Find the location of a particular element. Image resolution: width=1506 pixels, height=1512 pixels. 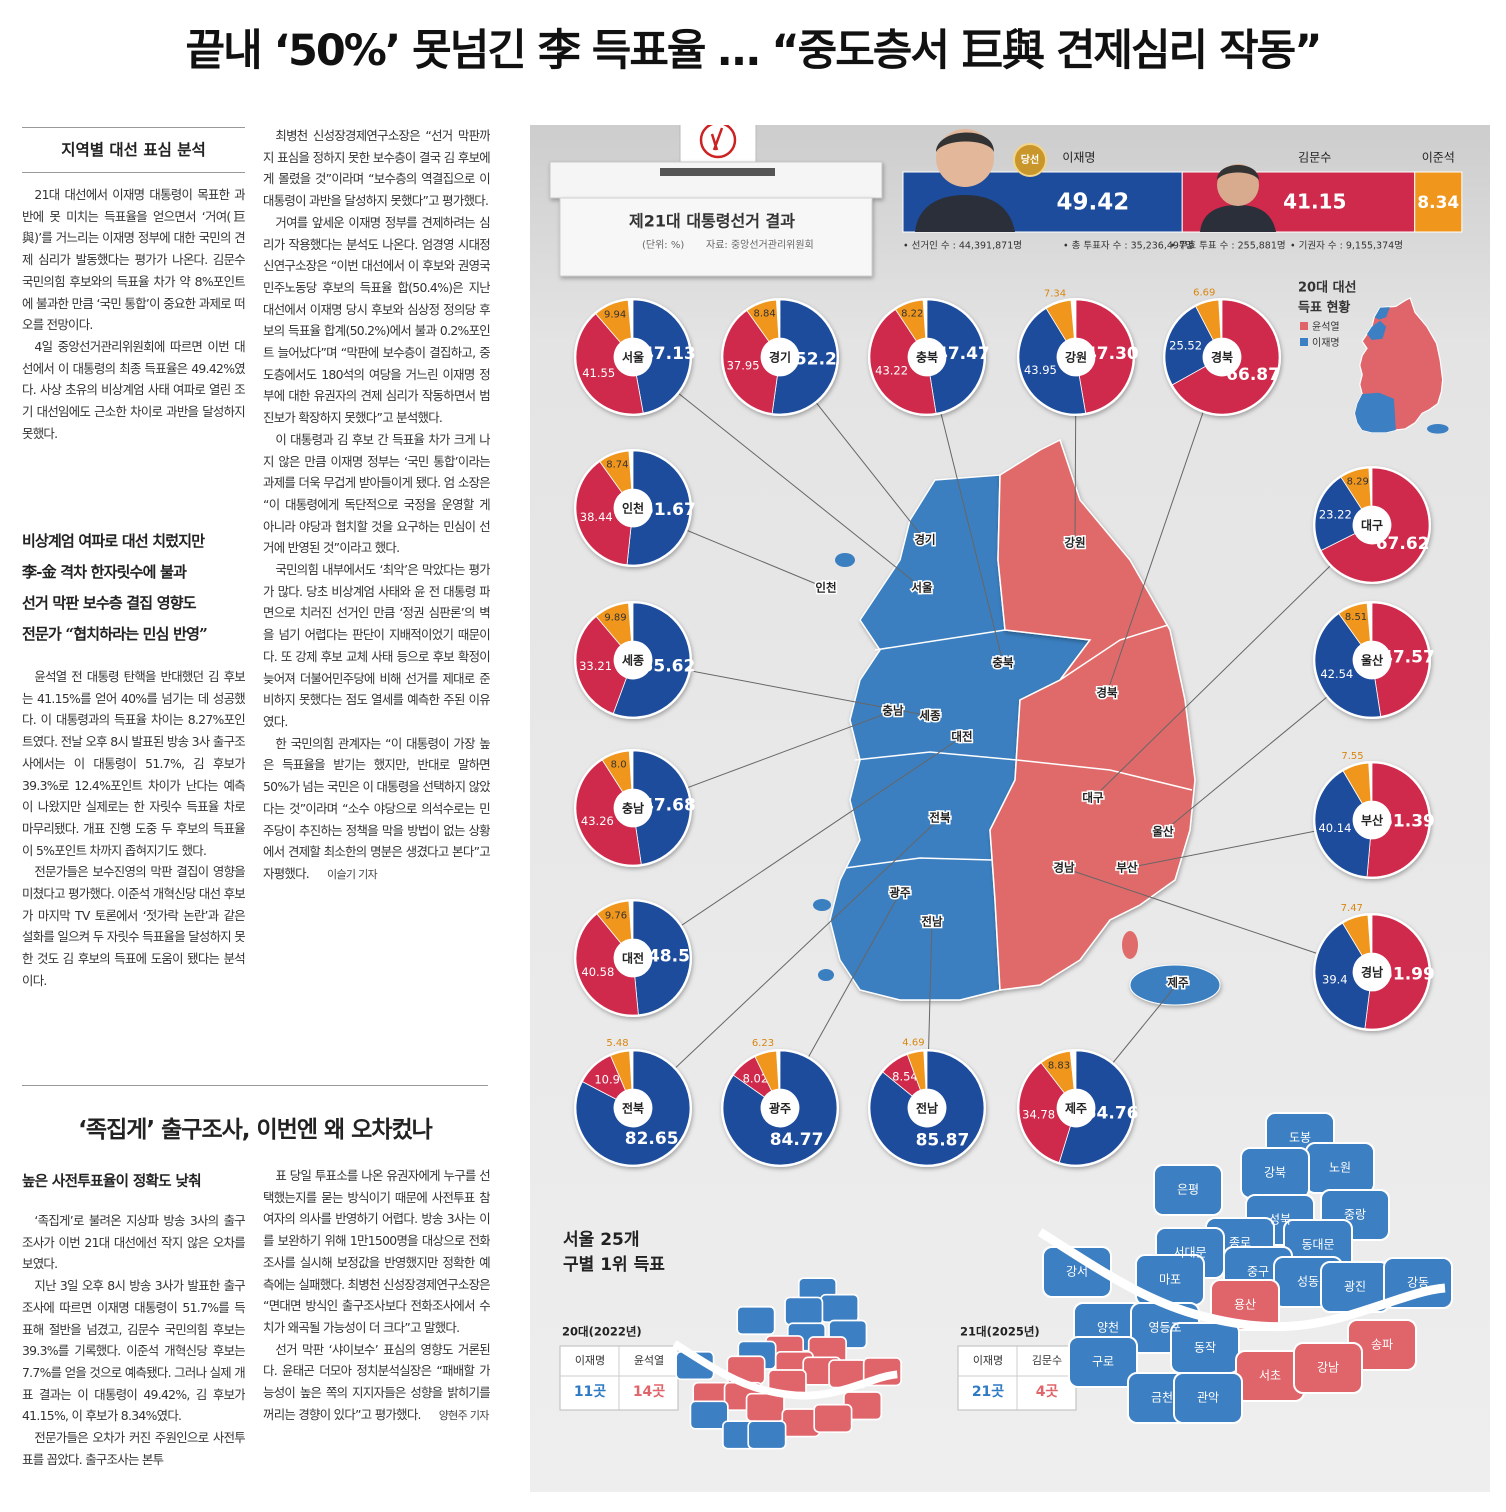

district-label: 강동 is located at coordinates (1418, 1283).